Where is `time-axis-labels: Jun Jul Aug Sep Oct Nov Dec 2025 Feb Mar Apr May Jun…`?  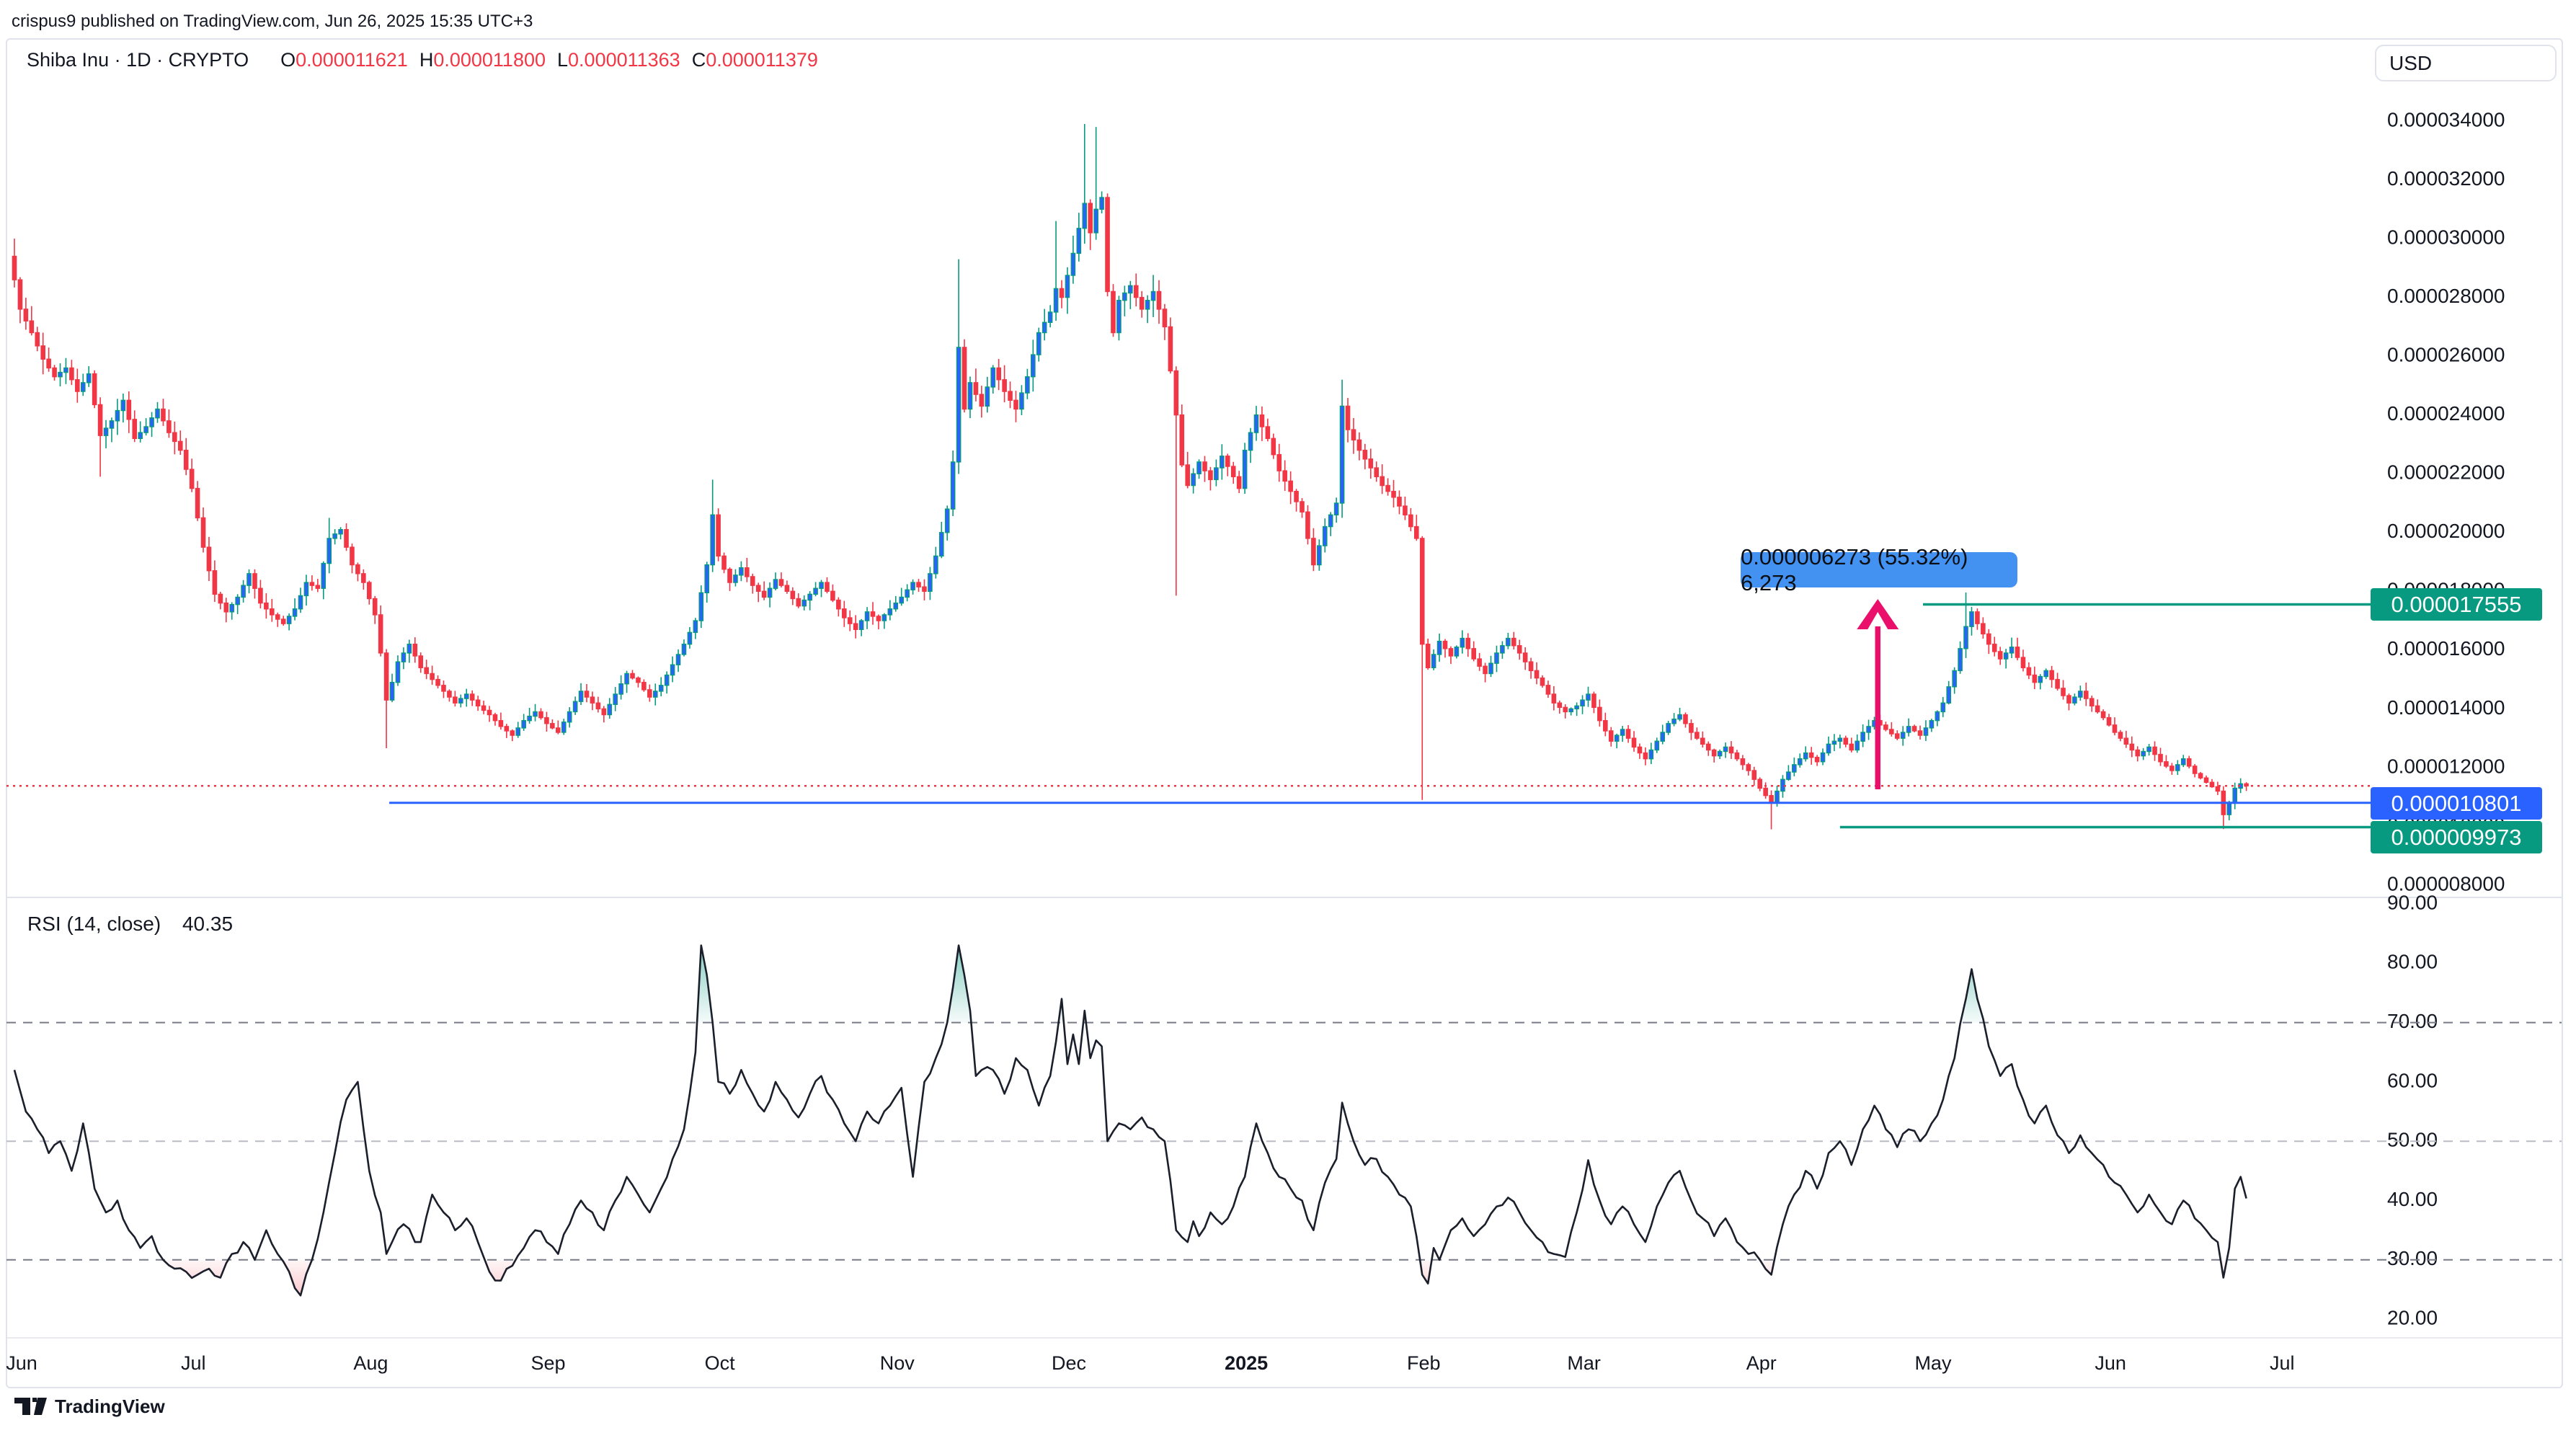 time-axis-labels: Jun Jul Aug Sep Oct Nov Dec 2025 Feb Mar Apr May Jun… is located at coordinates (1150, 1363).